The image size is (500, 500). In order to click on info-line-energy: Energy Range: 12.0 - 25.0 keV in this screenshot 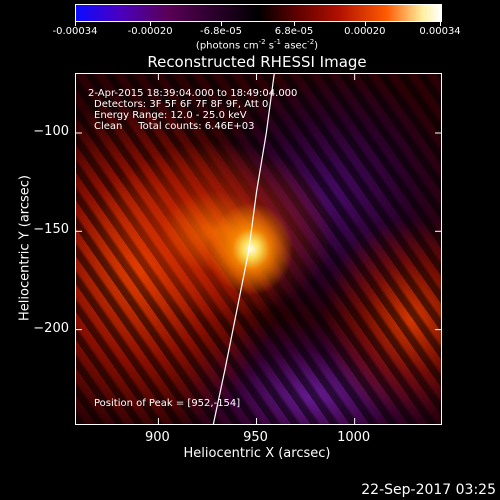, I will do `click(170, 115)`.